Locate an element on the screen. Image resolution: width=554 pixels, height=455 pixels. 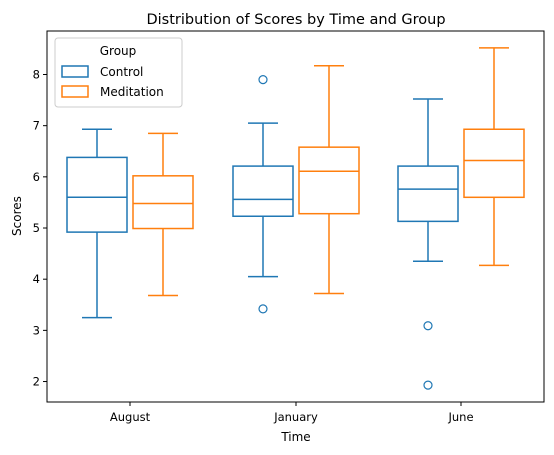
legend-title: Group is located at coordinates (118, 51).